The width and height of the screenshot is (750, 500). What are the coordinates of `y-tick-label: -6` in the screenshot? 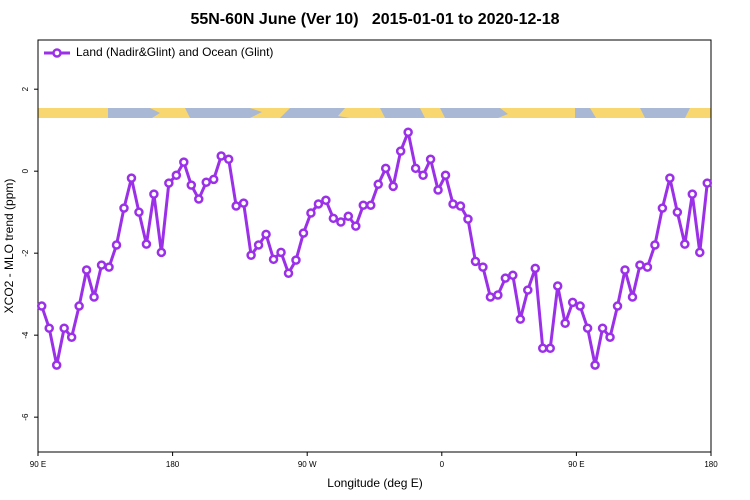 It's located at (25, 417).